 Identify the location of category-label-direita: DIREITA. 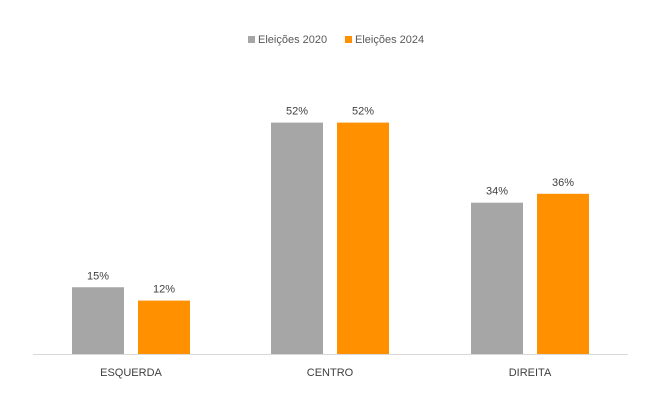
(530, 373).